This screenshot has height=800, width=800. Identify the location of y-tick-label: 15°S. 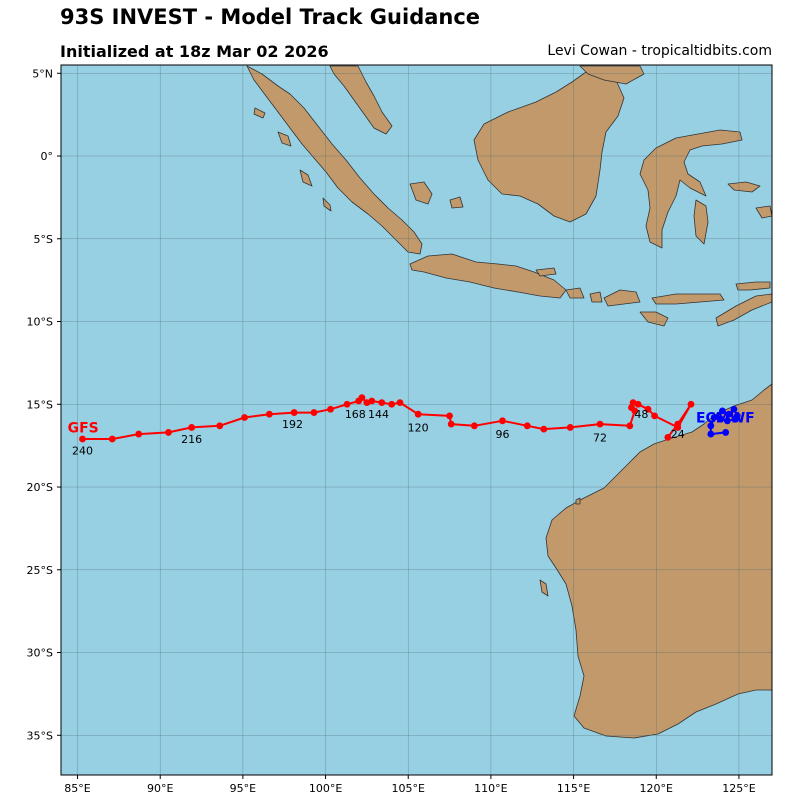
(40, 404).